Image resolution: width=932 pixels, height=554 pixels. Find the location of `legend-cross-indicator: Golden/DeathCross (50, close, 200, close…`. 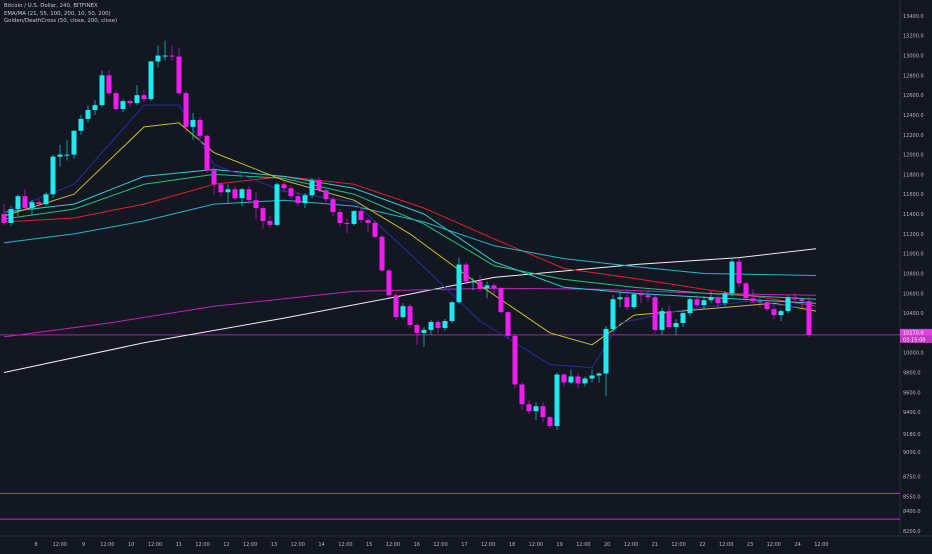

legend-cross-indicator: Golden/DeathCross (50, close, 200, close… is located at coordinates (61, 21).